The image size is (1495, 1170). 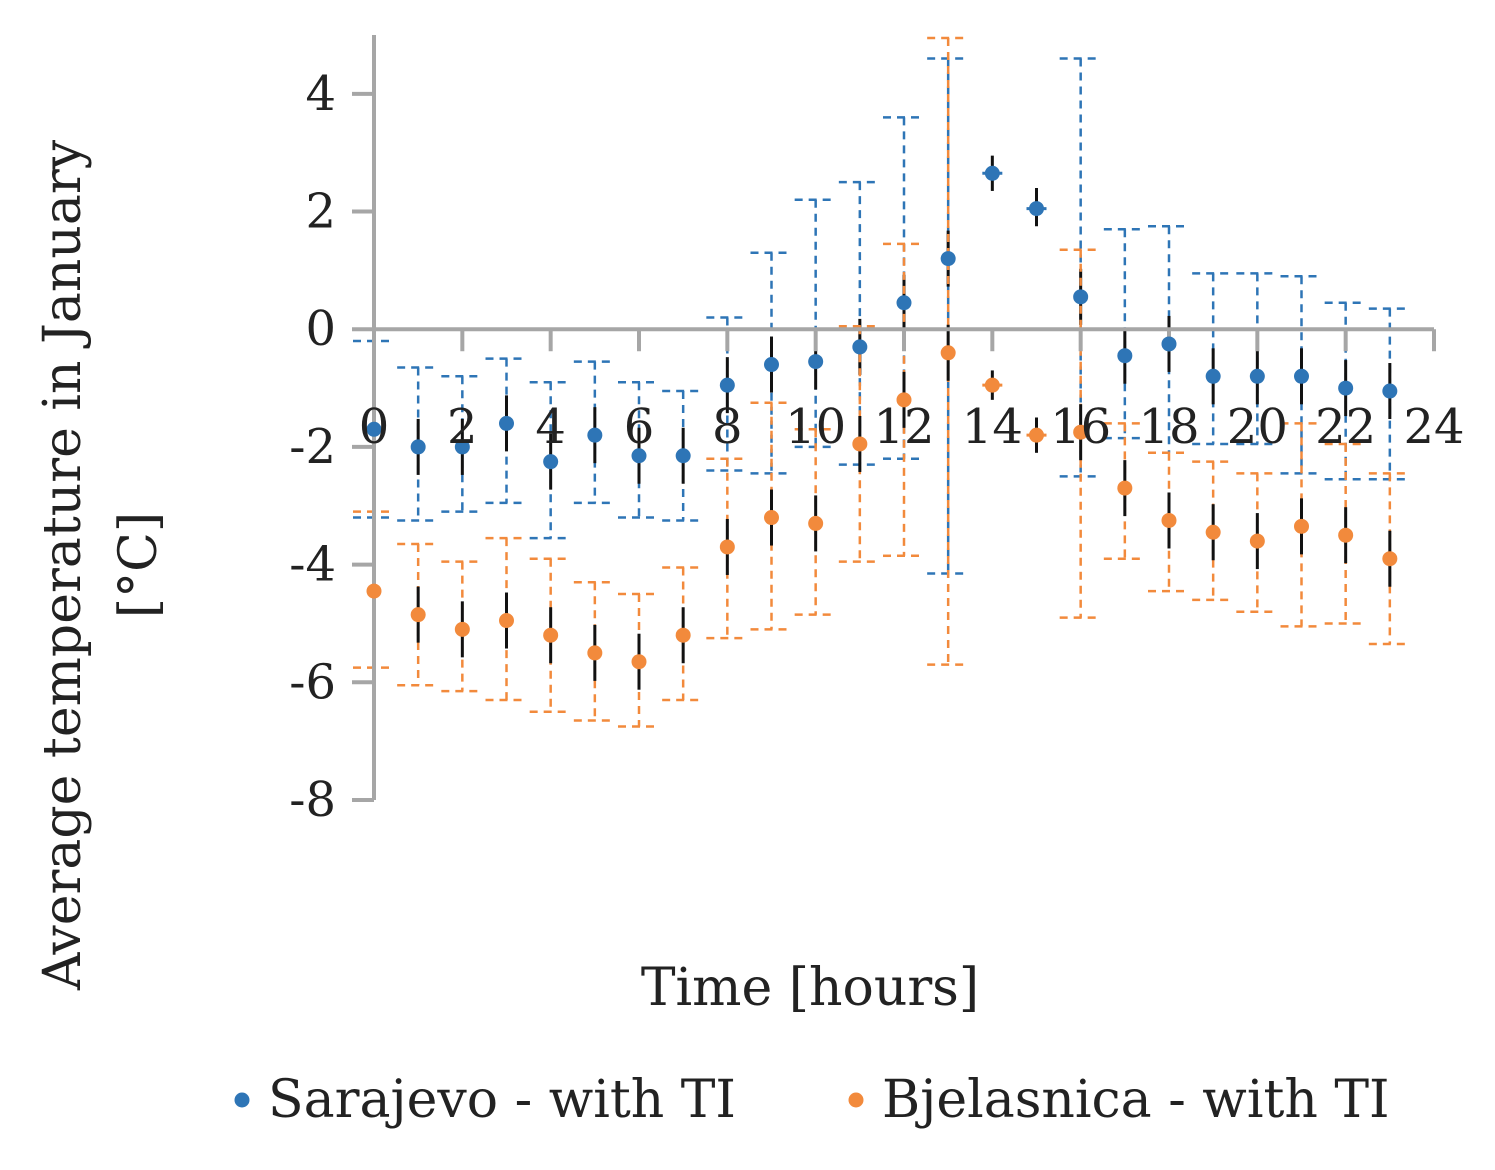 I want to click on y-axis-title-line: Average temperature in January, so click(x=63, y=565).